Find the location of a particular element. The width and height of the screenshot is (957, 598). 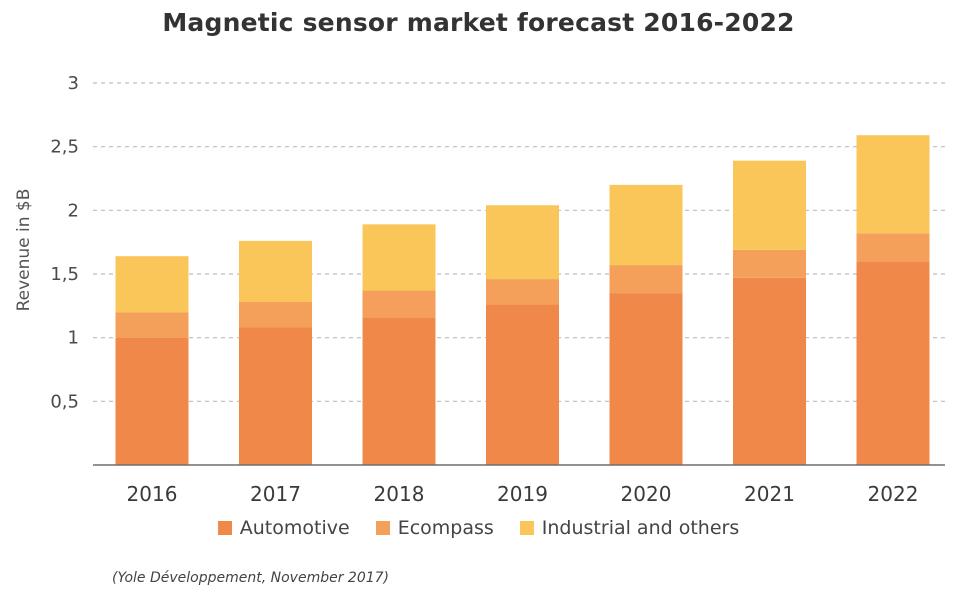

x-tick-label: 2016 is located at coordinates (152, 494).